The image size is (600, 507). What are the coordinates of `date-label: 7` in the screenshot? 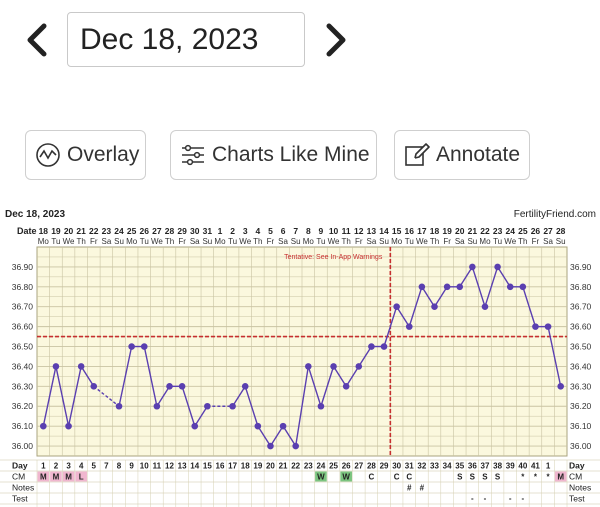 It's located at (295, 231).